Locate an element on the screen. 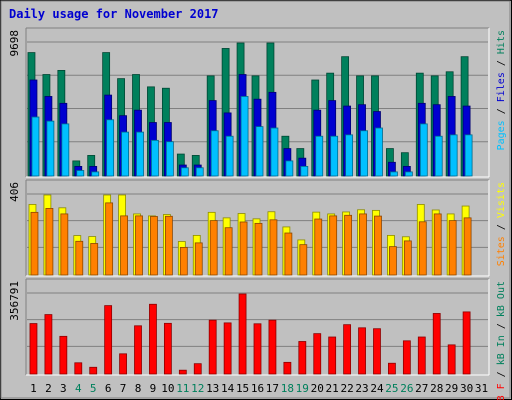 This screenshot has width=512, height=400. x-tick-label: 8 is located at coordinates (138, 388).